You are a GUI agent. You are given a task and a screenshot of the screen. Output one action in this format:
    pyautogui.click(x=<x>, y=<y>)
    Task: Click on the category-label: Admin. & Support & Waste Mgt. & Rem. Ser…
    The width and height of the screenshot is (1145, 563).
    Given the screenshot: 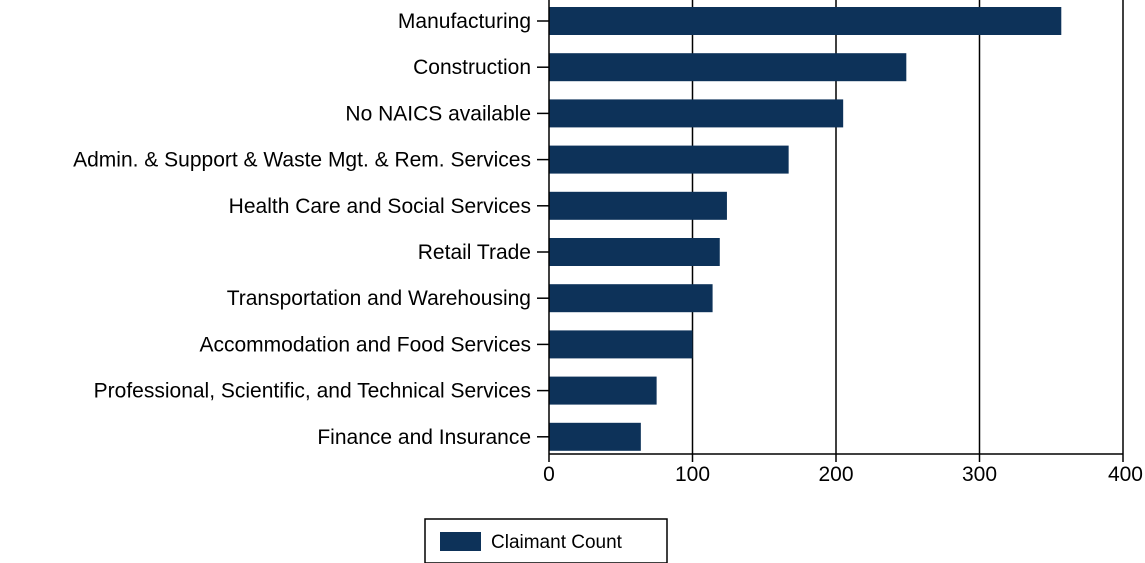 What is the action you would take?
    pyautogui.click(x=302, y=160)
    